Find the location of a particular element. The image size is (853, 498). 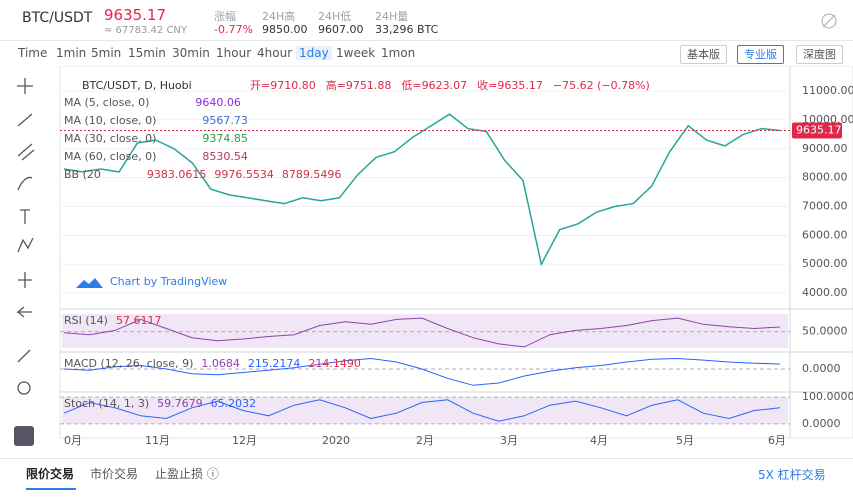

y-tick-label: 9000.00 is located at coordinates (825, 148).